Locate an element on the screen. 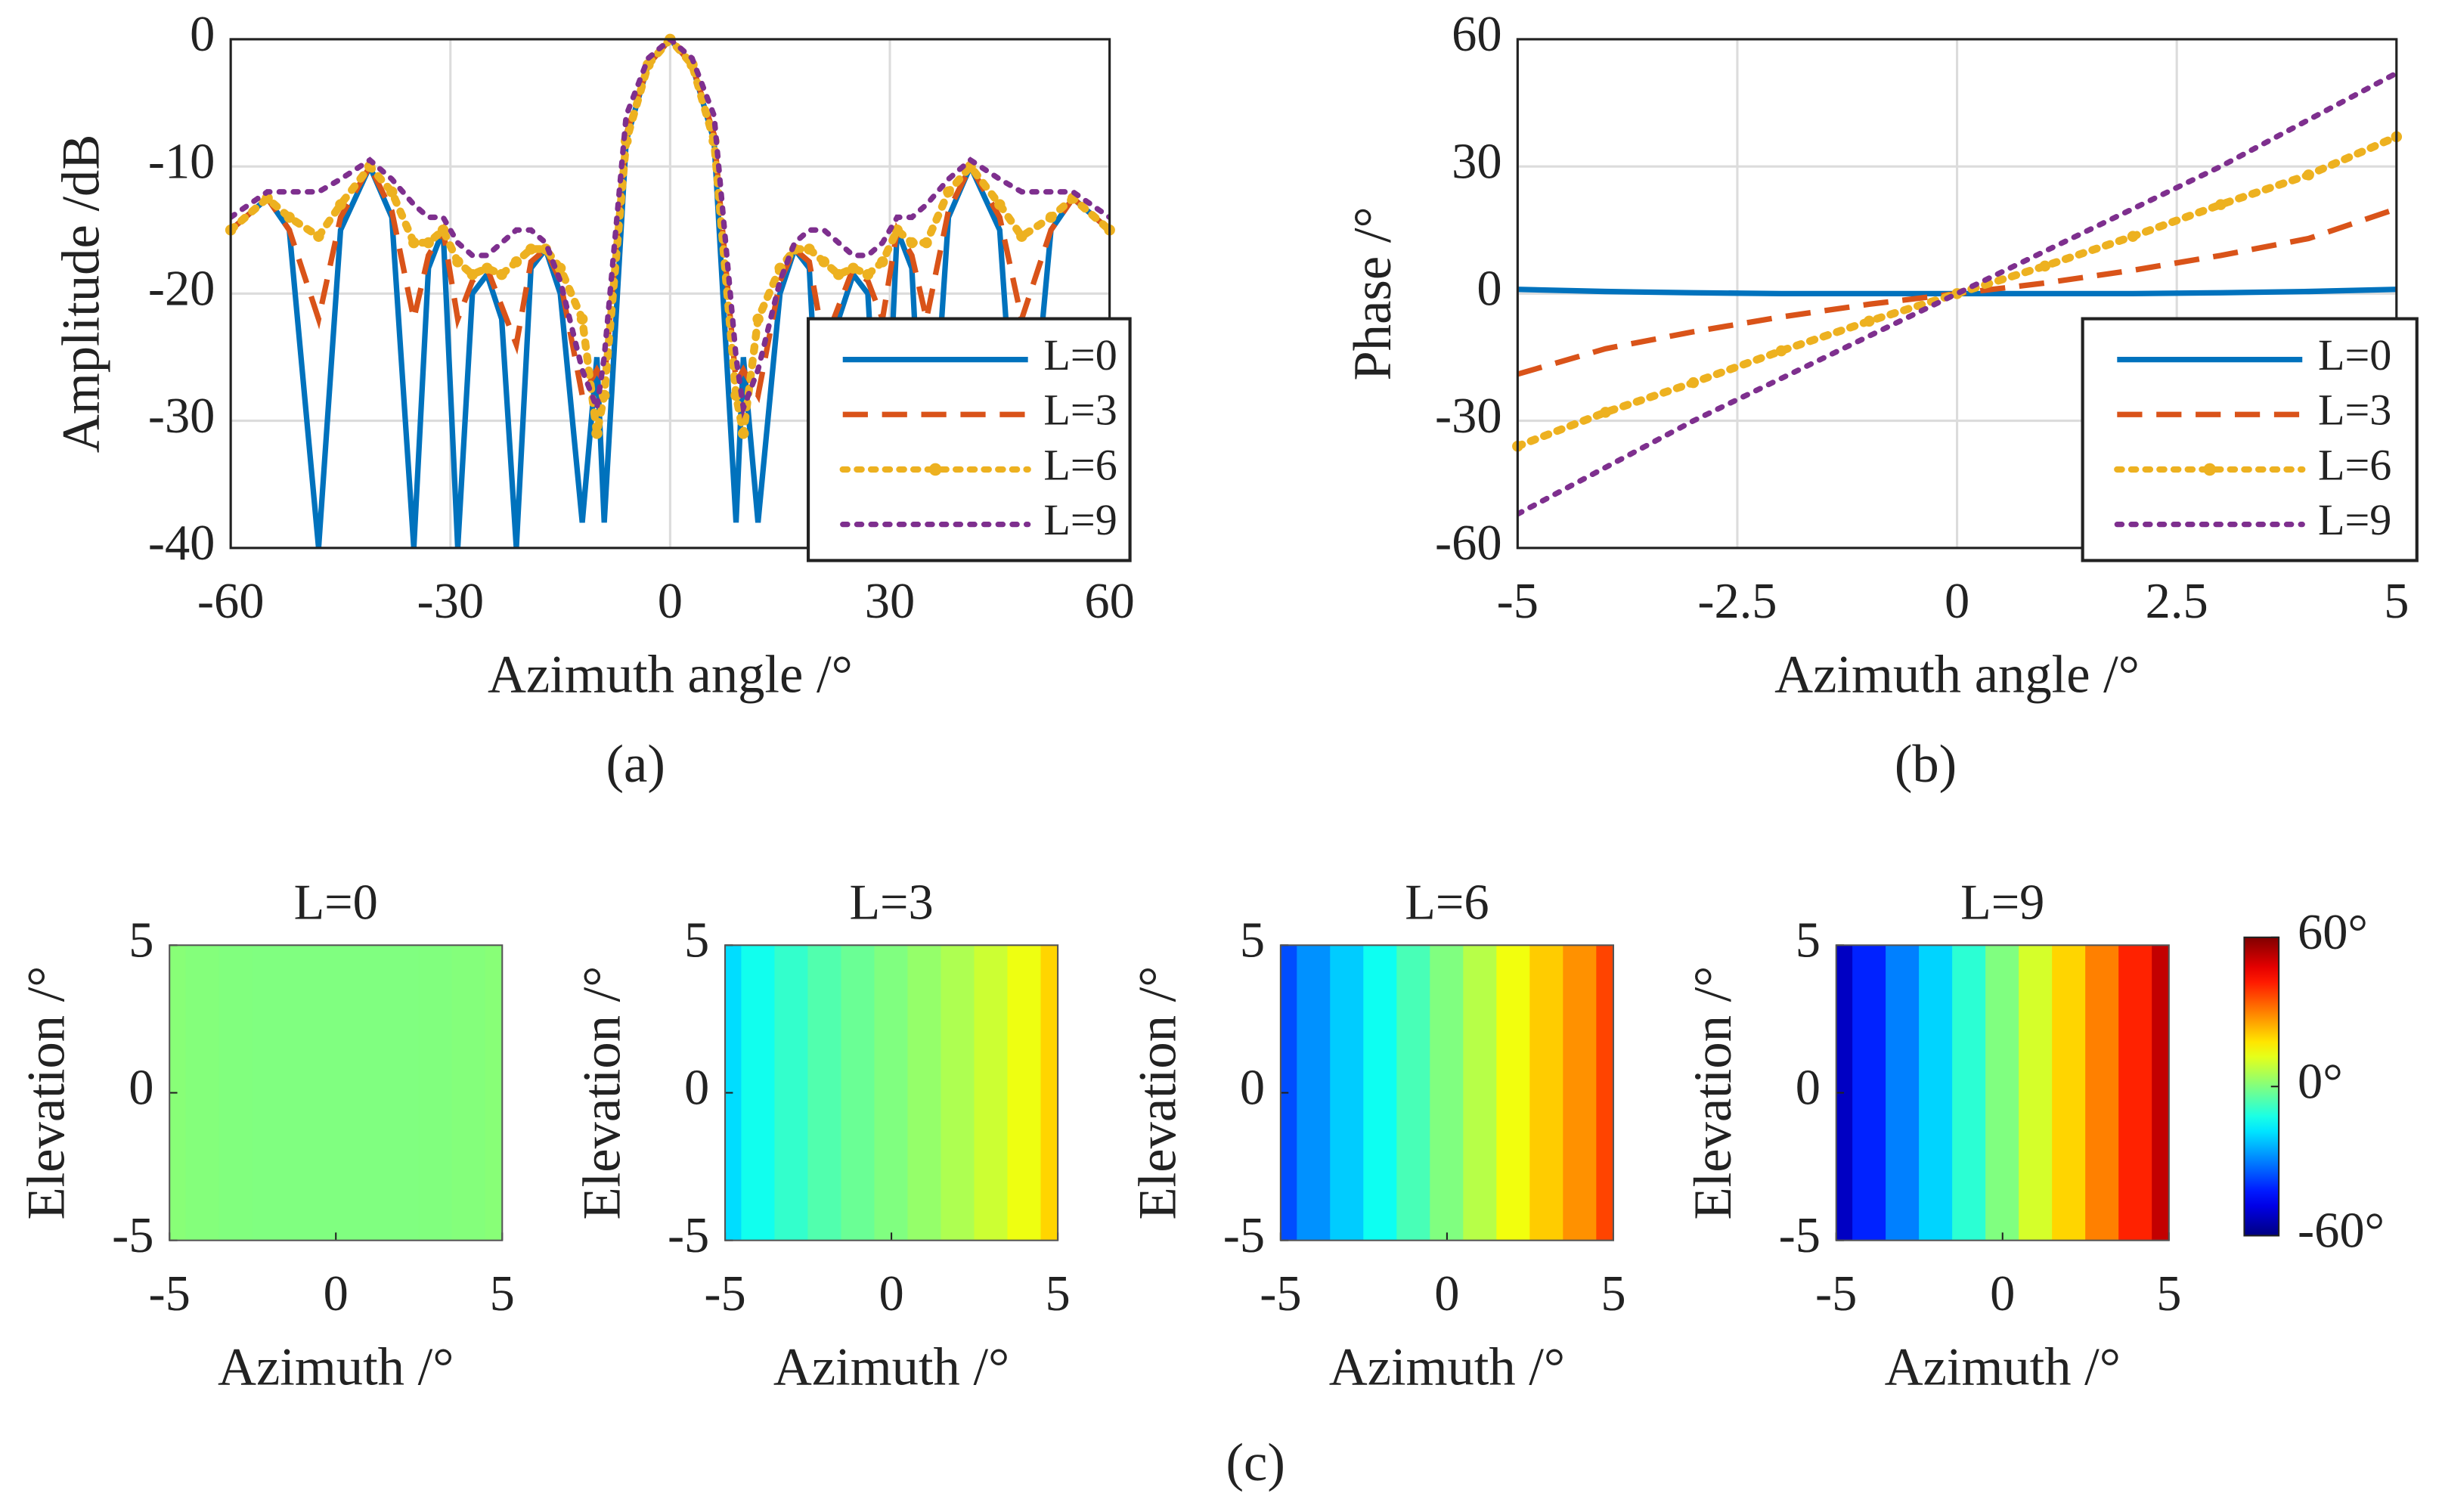 The width and height of the screenshot is (2442, 1512). x-tick-label: 60 is located at coordinates (1109, 601).